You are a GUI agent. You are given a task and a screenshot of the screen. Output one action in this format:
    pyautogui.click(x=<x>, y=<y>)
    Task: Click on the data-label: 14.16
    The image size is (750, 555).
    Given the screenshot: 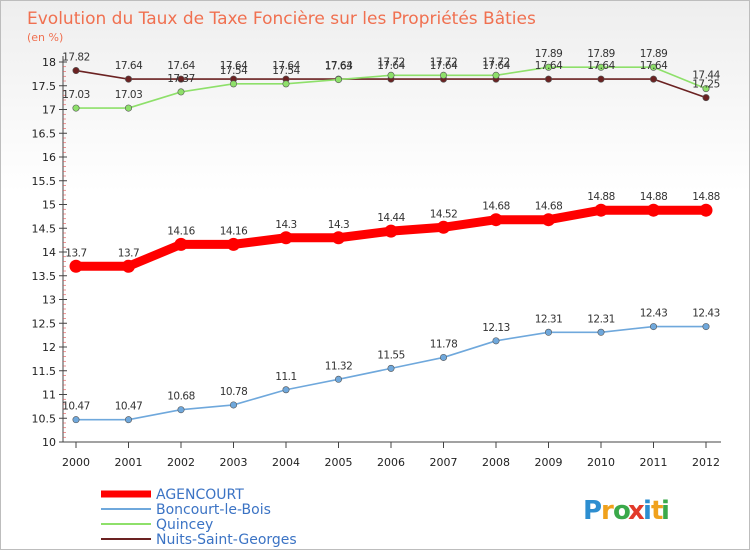 What is the action you would take?
    pyautogui.click(x=181, y=231)
    